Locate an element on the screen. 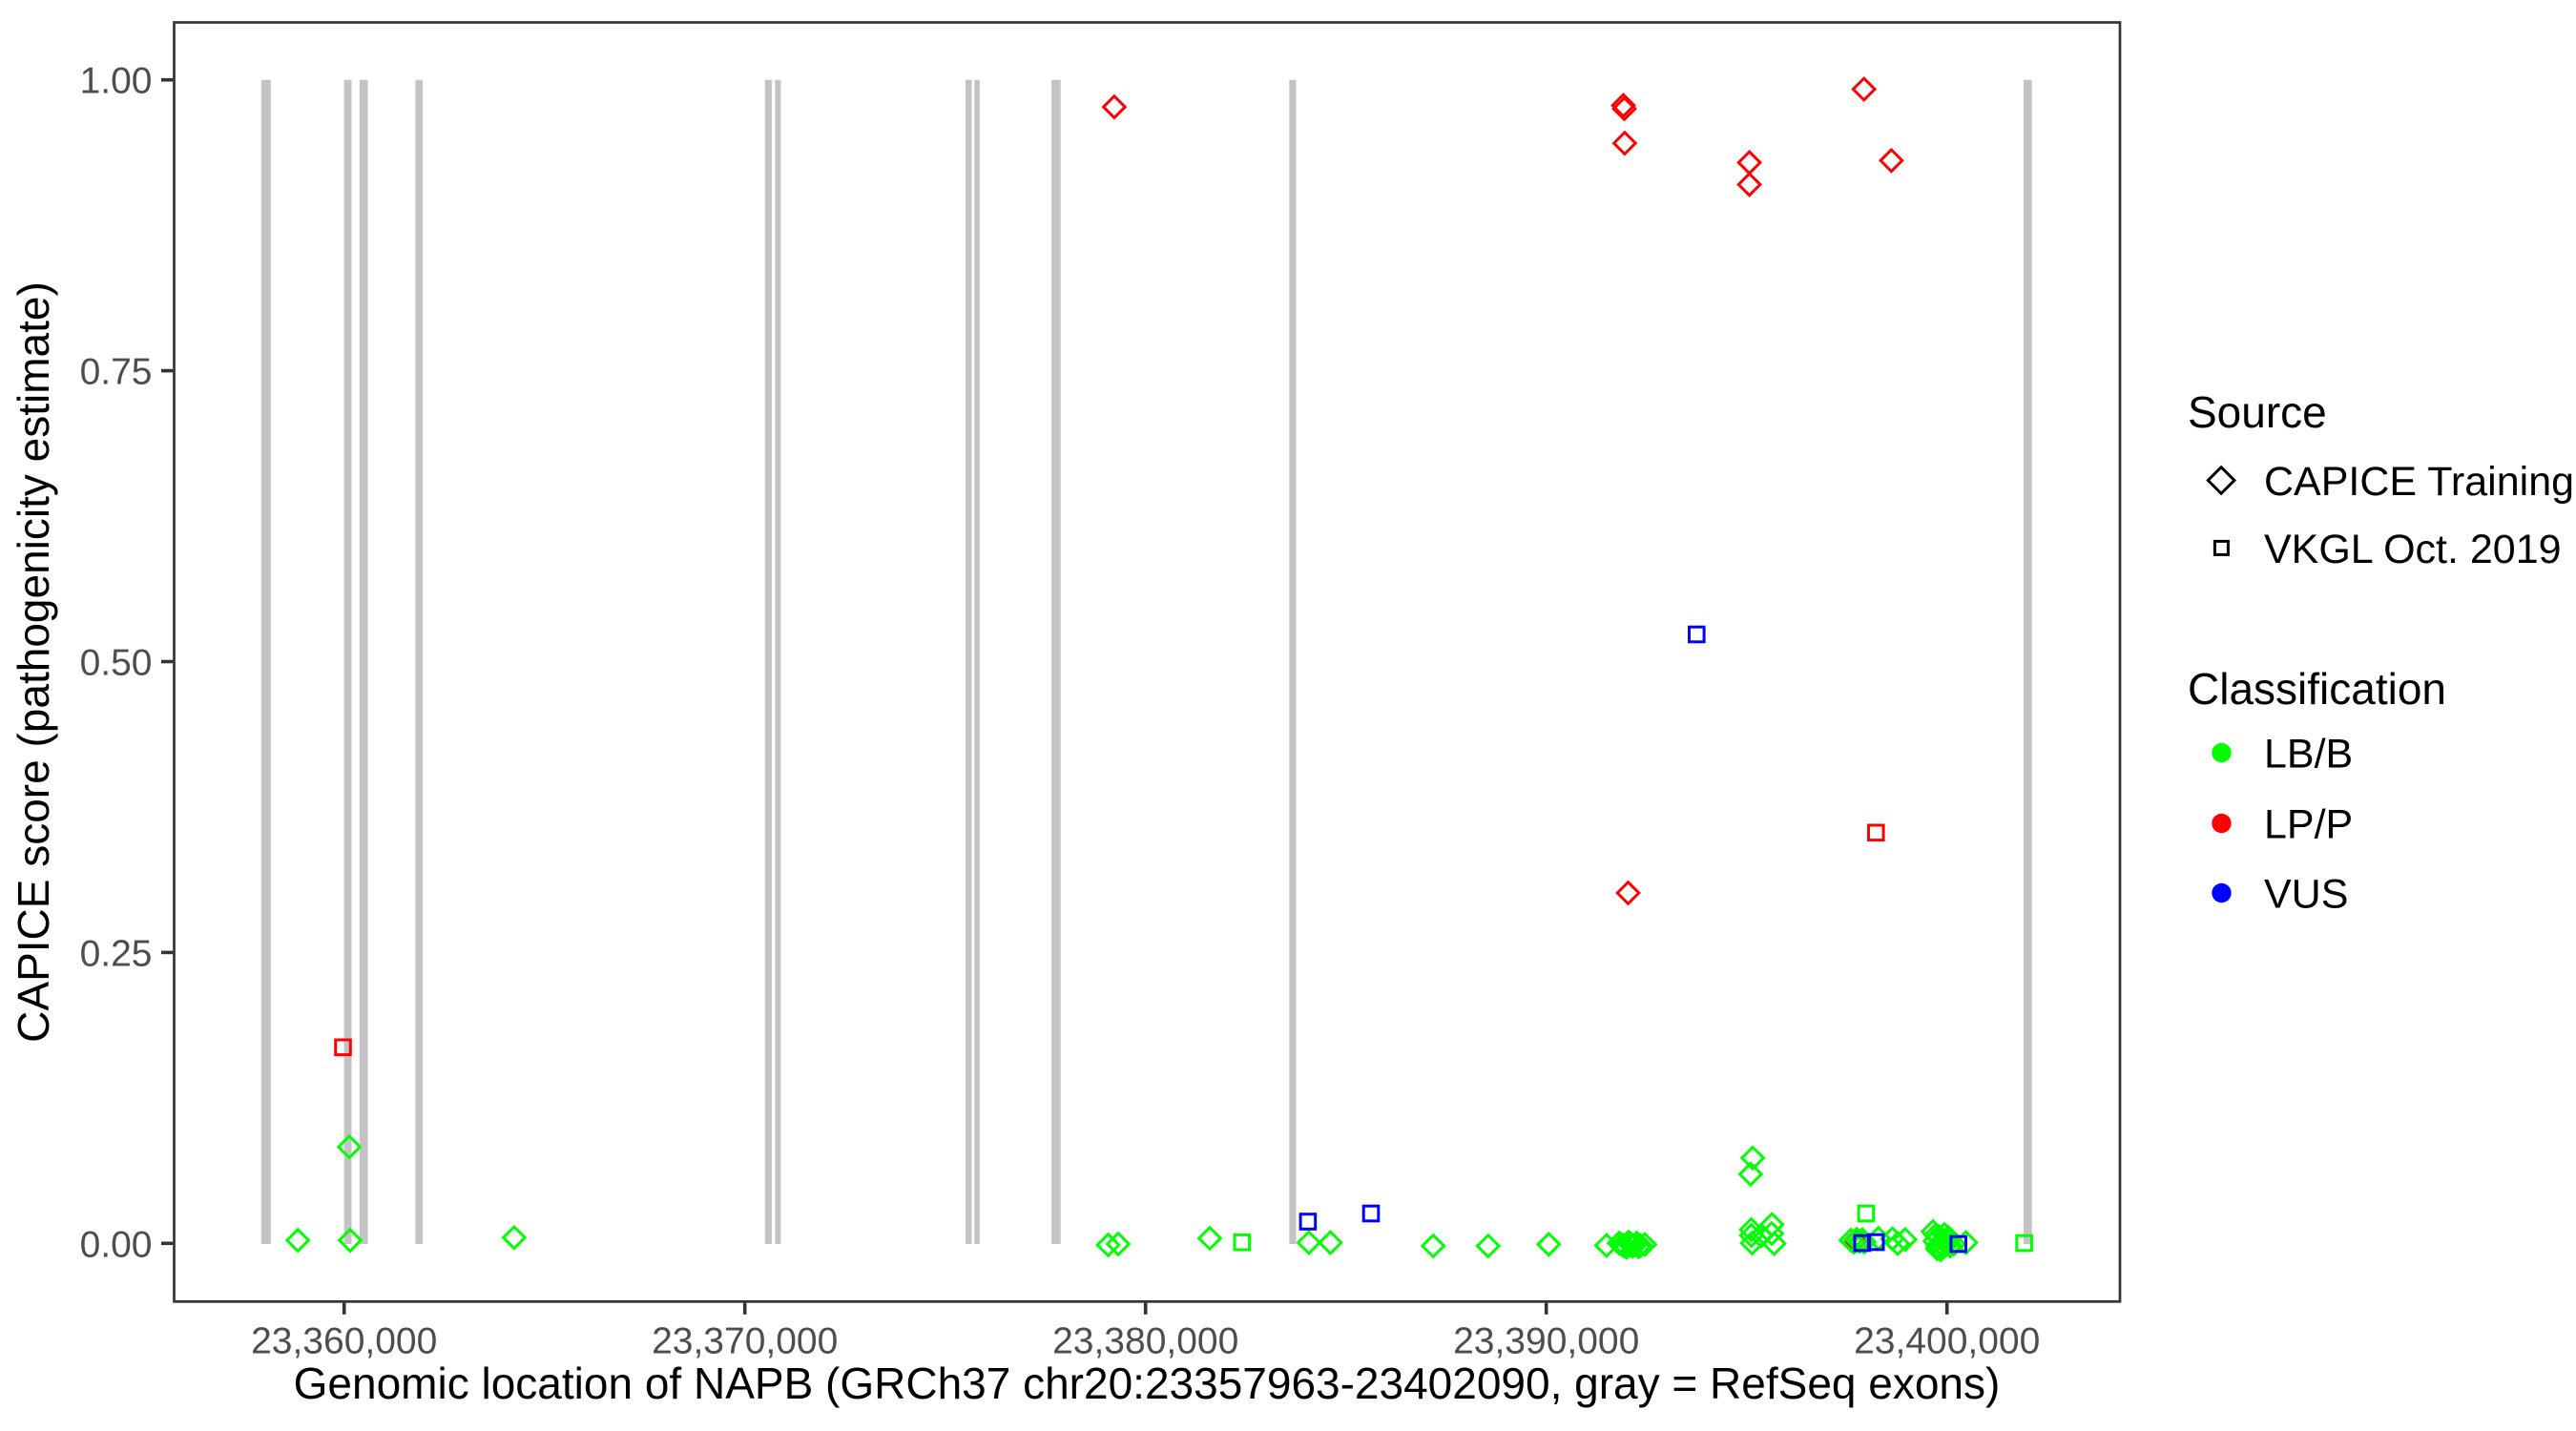 Image resolution: width=2576 pixels, height=1431 pixels. svg-text: LP/P is located at coordinates (2308, 824).